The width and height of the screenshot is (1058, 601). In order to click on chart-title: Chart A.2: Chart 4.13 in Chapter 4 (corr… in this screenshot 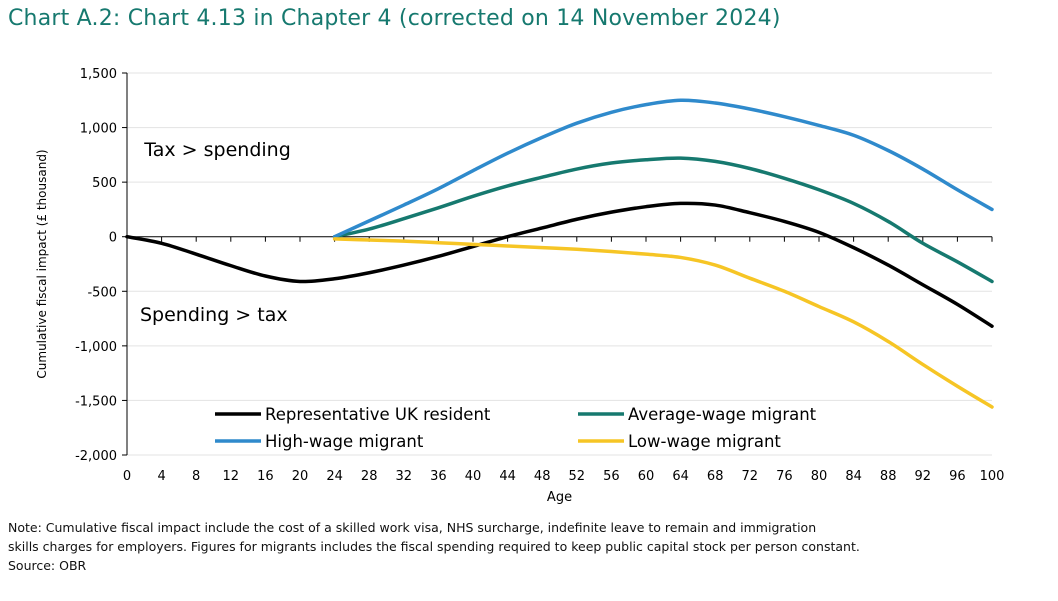, I will do `click(394, 18)`.